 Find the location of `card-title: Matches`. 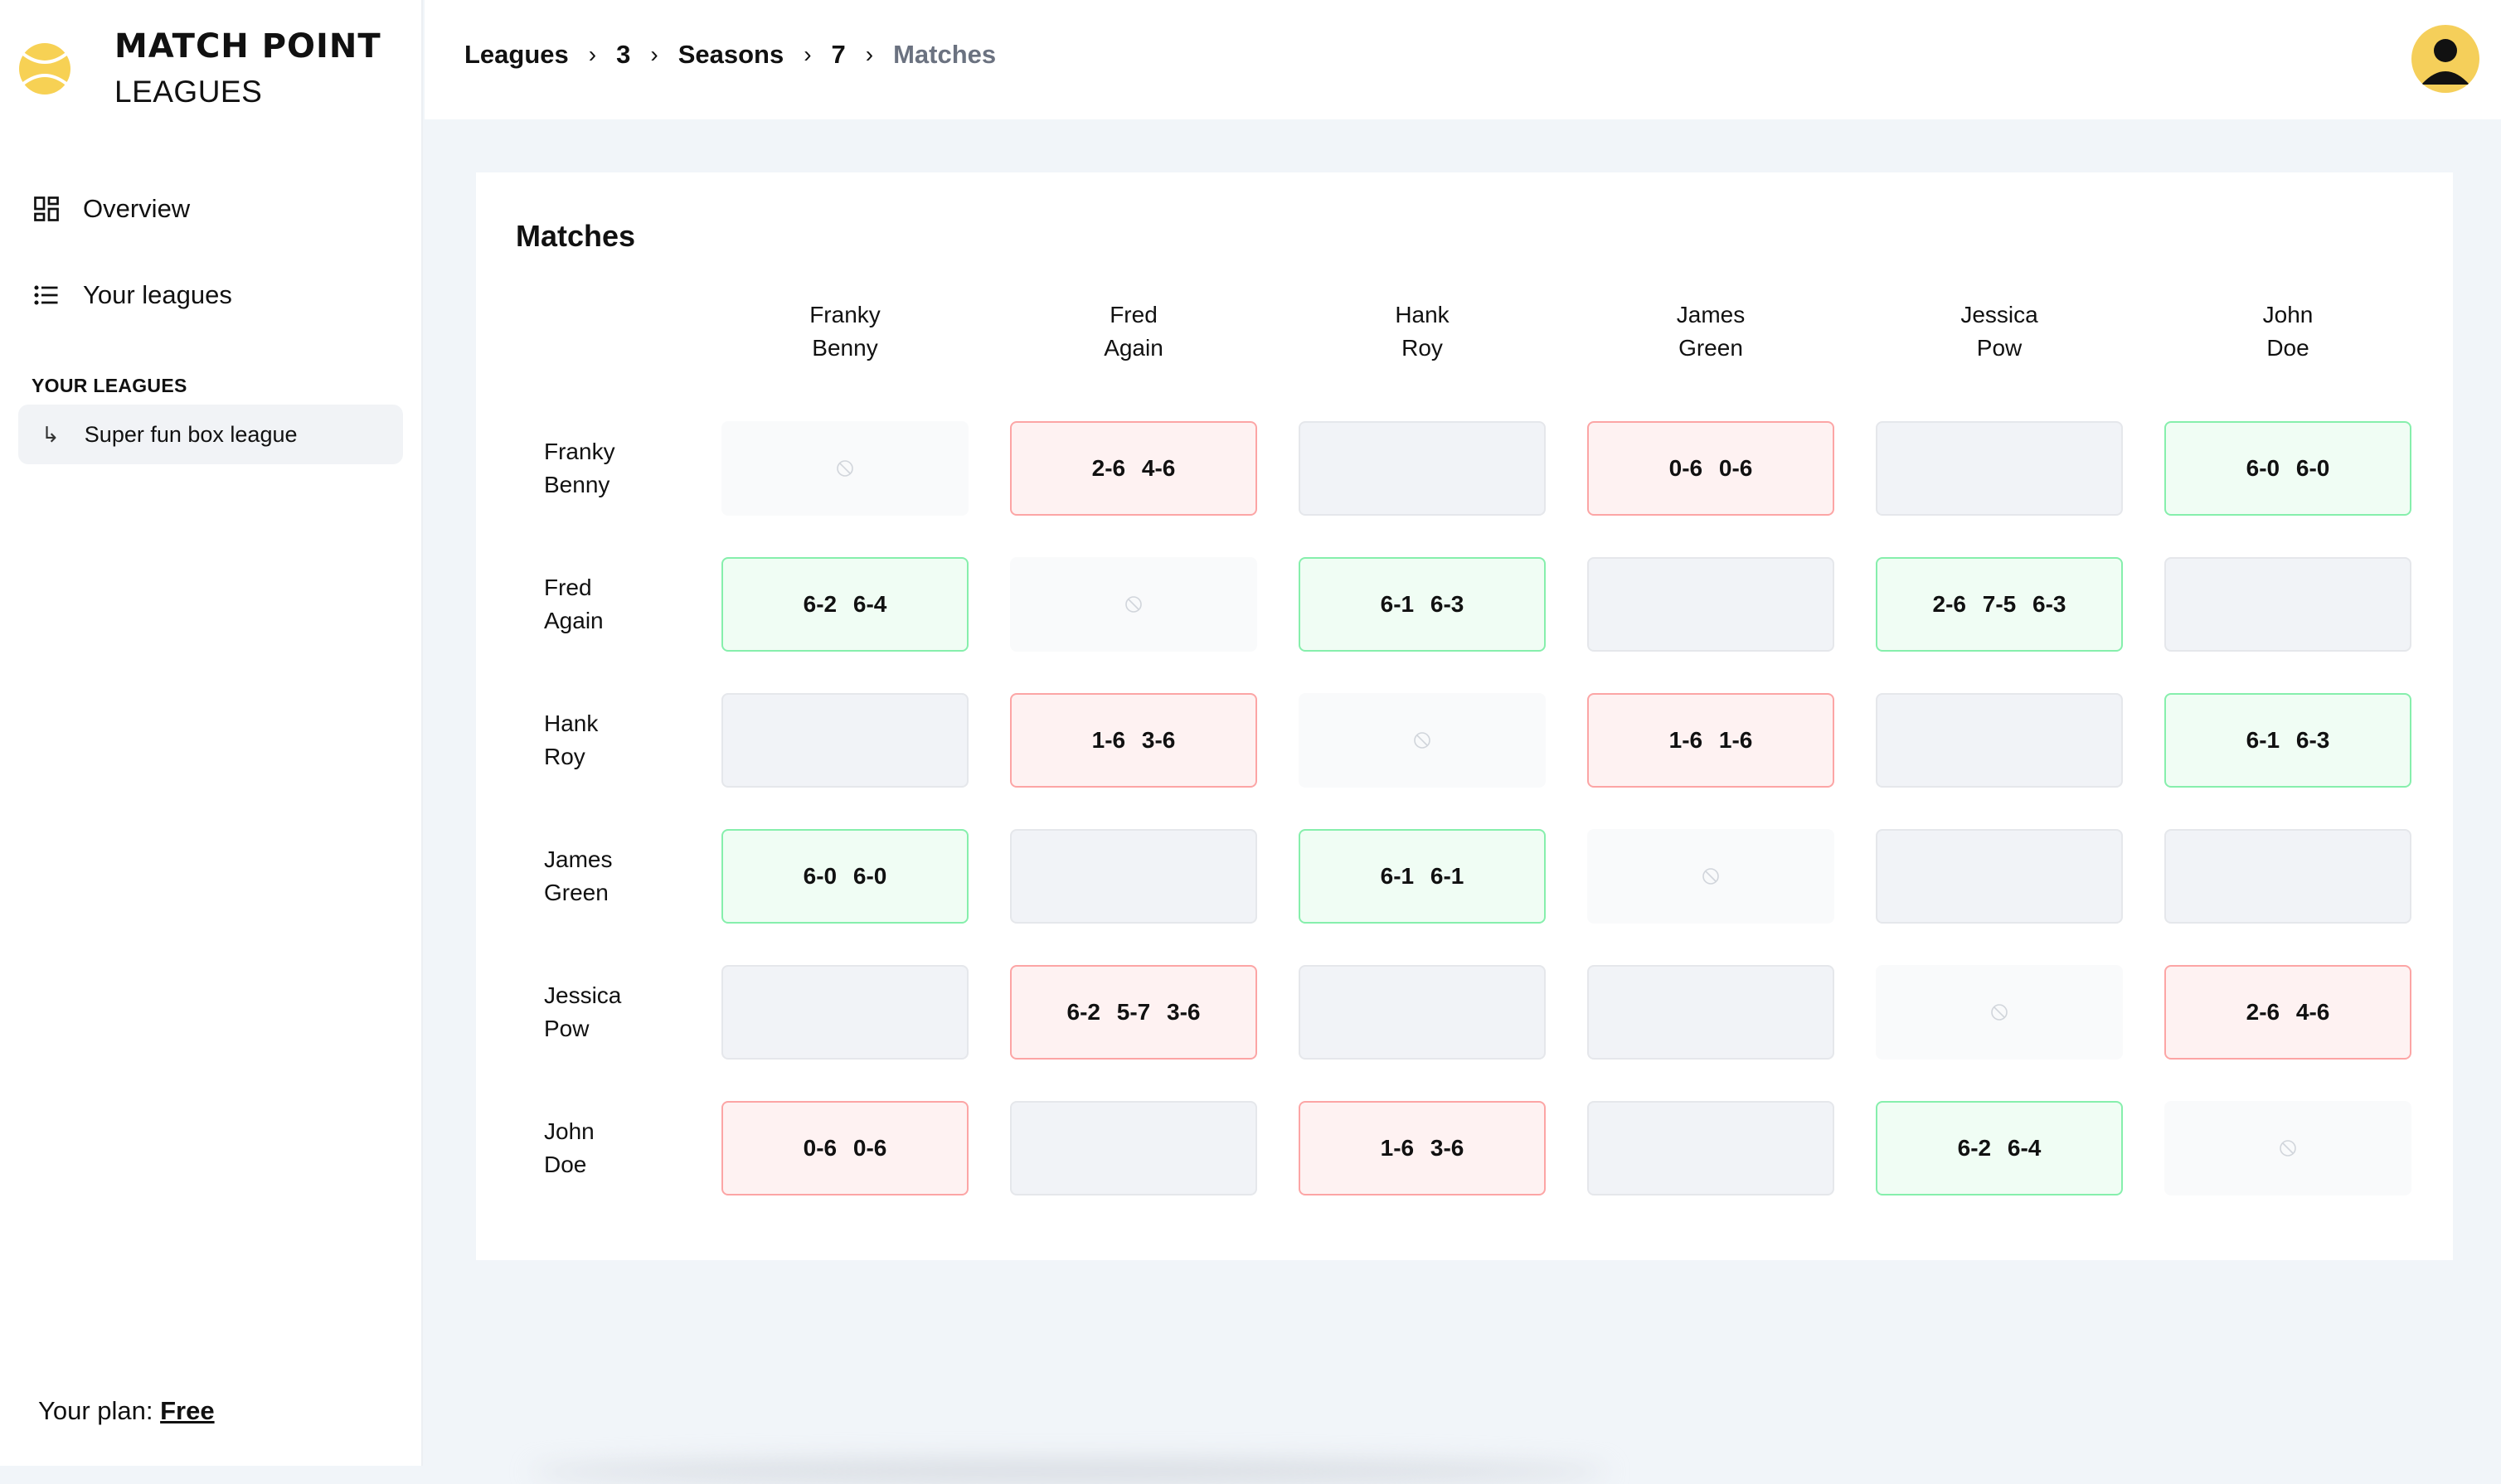

card-title: Matches is located at coordinates (576, 236).